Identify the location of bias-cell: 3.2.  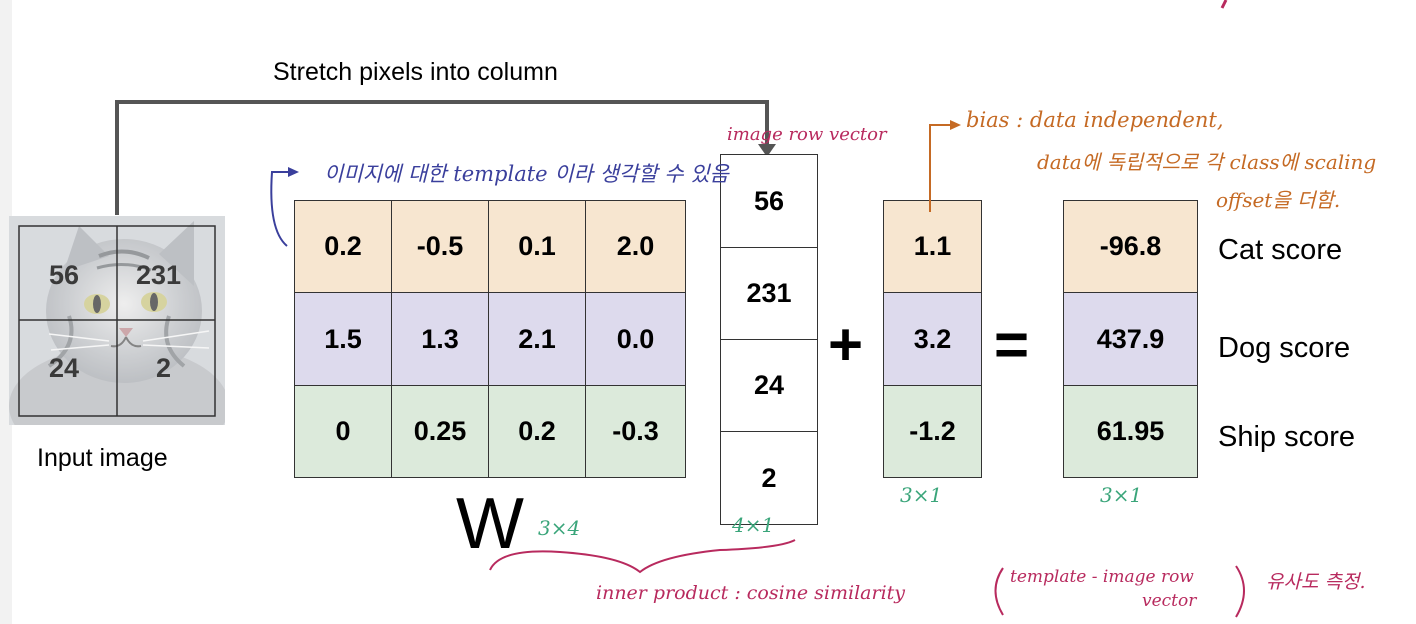
(932, 339).